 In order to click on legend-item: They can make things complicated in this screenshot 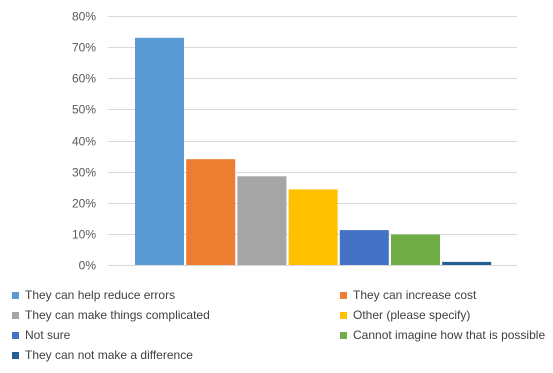, I will do `click(111, 315)`.